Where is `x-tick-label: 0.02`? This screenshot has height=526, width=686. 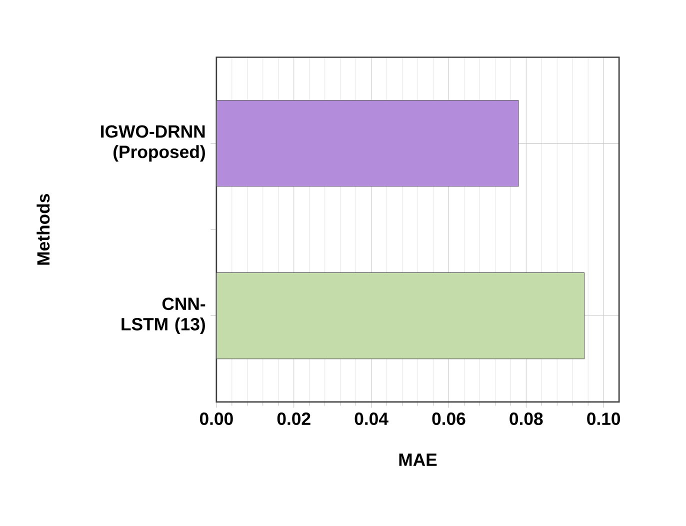
x-tick-label: 0.02 is located at coordinates (293, 419).